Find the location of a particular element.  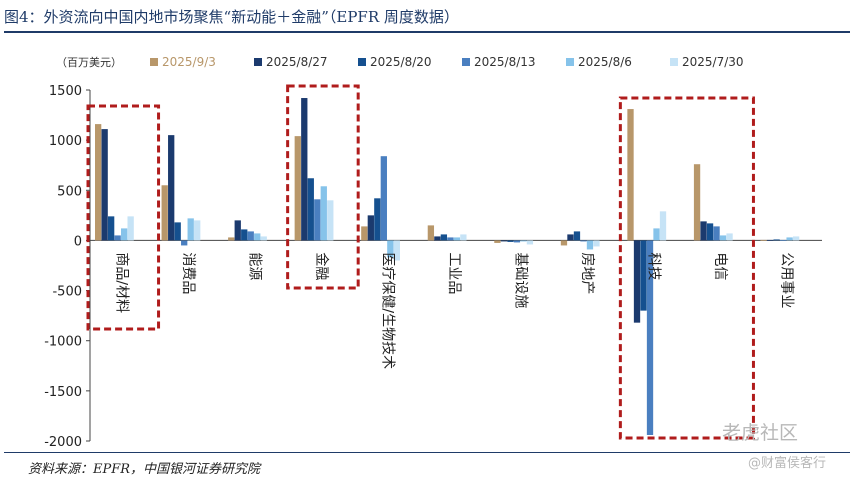

category-label: 基础设施 is located at coordinates (521, 280).